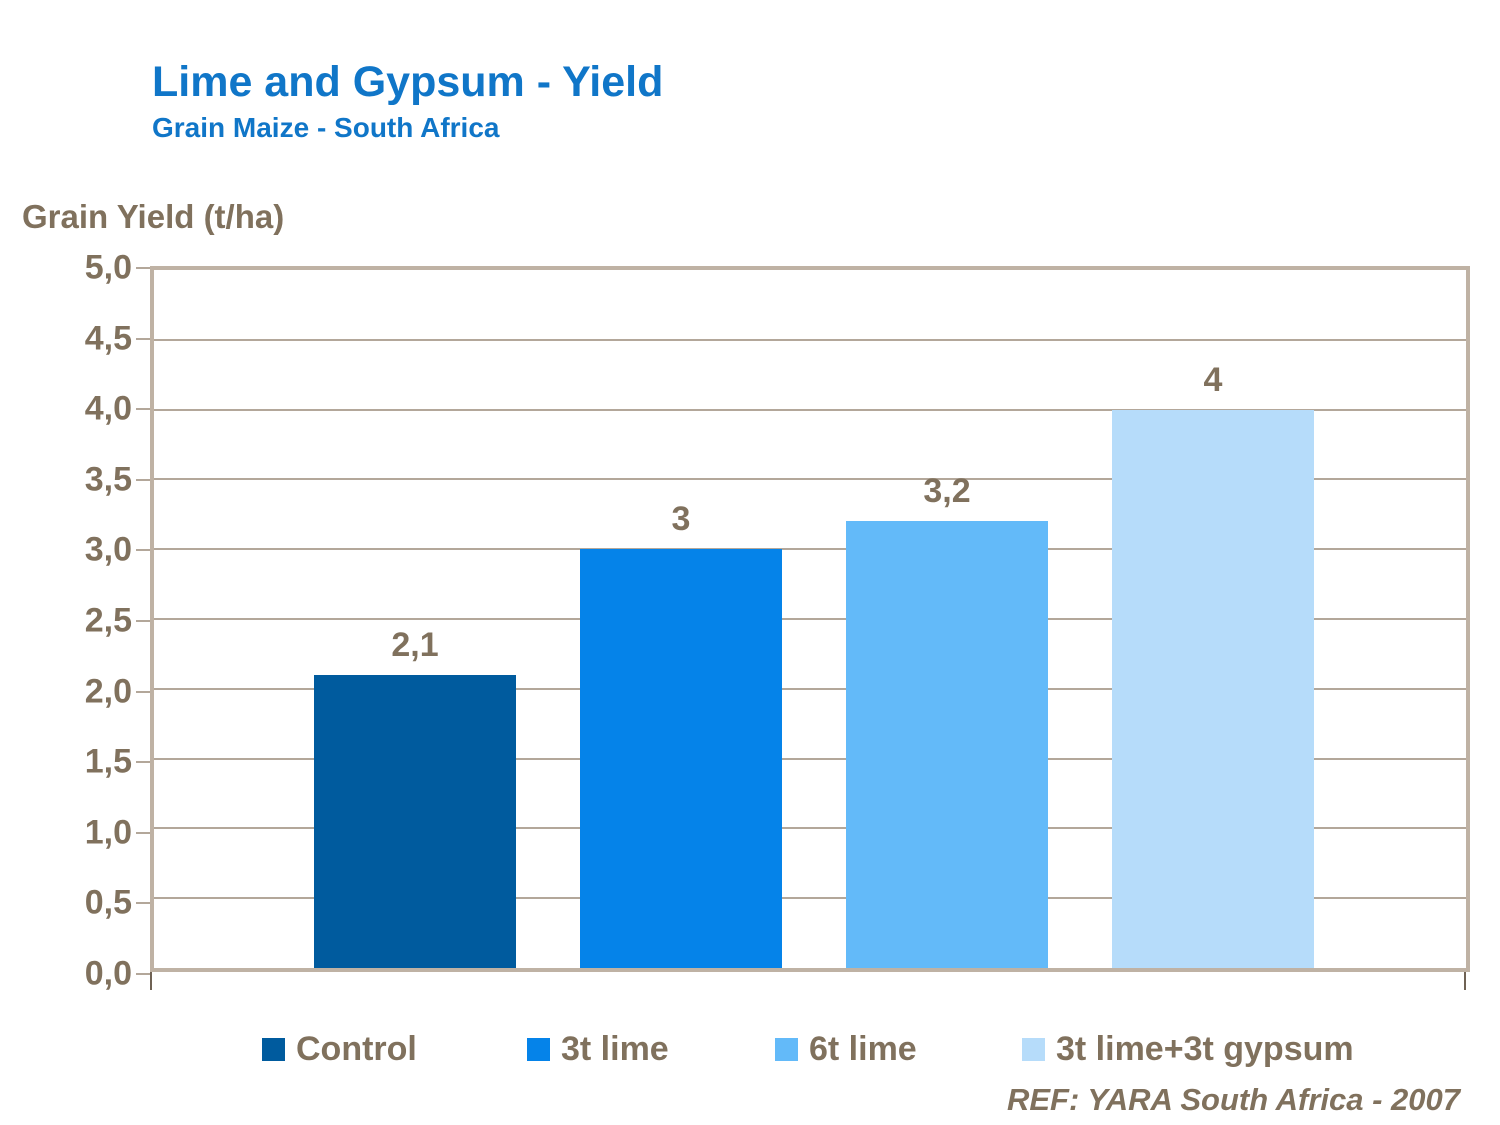 This screenshot has width=1500, height=1125. Describe the element at coordinates (108, 549) in the screenshot. I see `y-axis-tick-label: 3,0` at that location.